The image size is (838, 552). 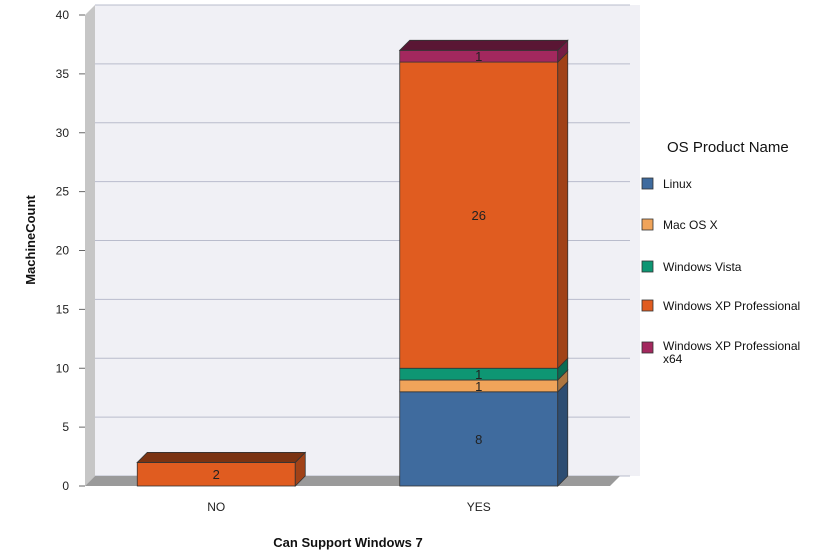 I want to click on bar-segment: 8, so click(x=484, y=433).